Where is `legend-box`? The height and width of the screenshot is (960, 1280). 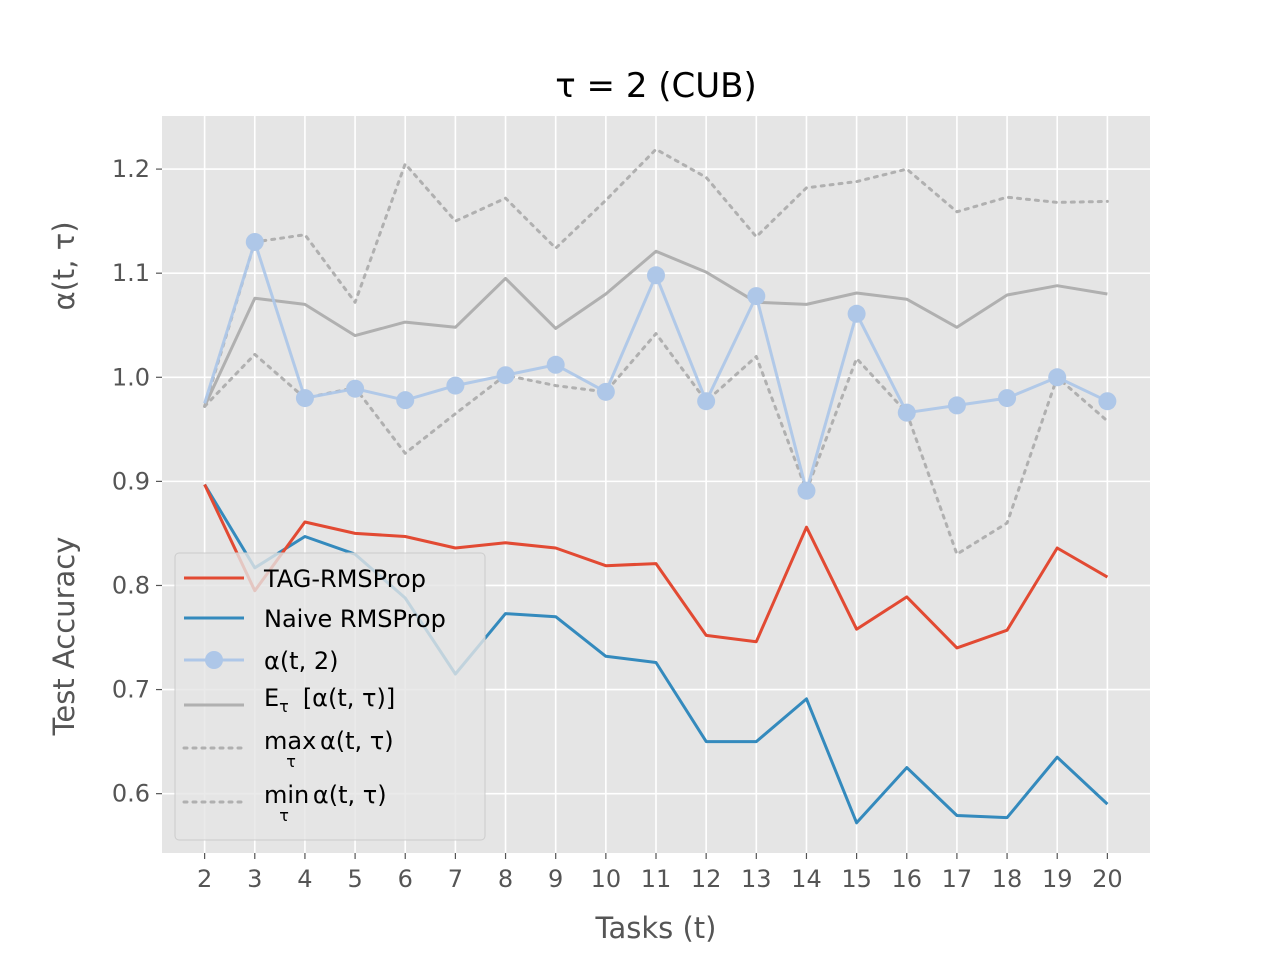 legend-box is located at coordinates (330, 696).